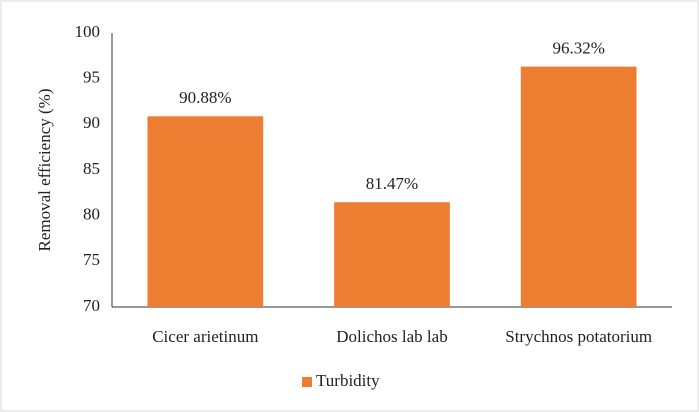  I want to click on value-label: 81.47%, so click(392, 183).